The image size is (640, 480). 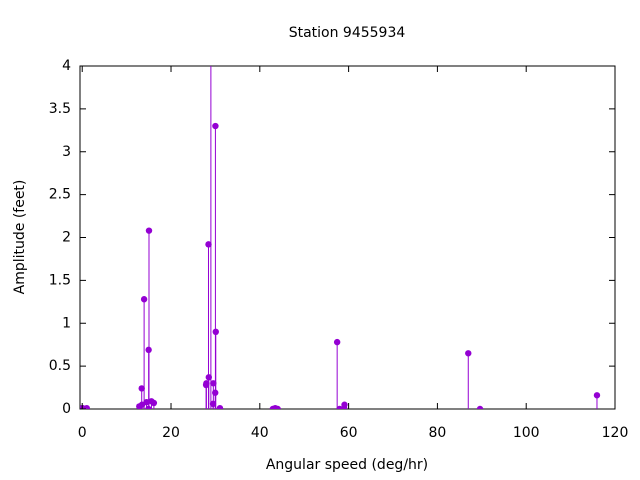 I want to click on x-tick-label: 120, so click(x=615, y=433).